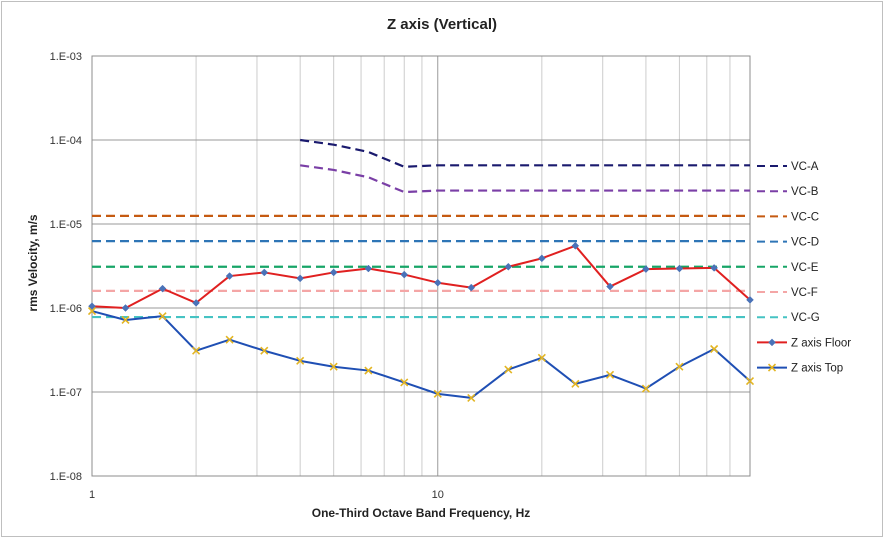 This screenshot has height=540, width=886. Describe the element at coordinates (805, 192) in the screenshot. I see `legend-label-vc-b: VC-B` at that location.